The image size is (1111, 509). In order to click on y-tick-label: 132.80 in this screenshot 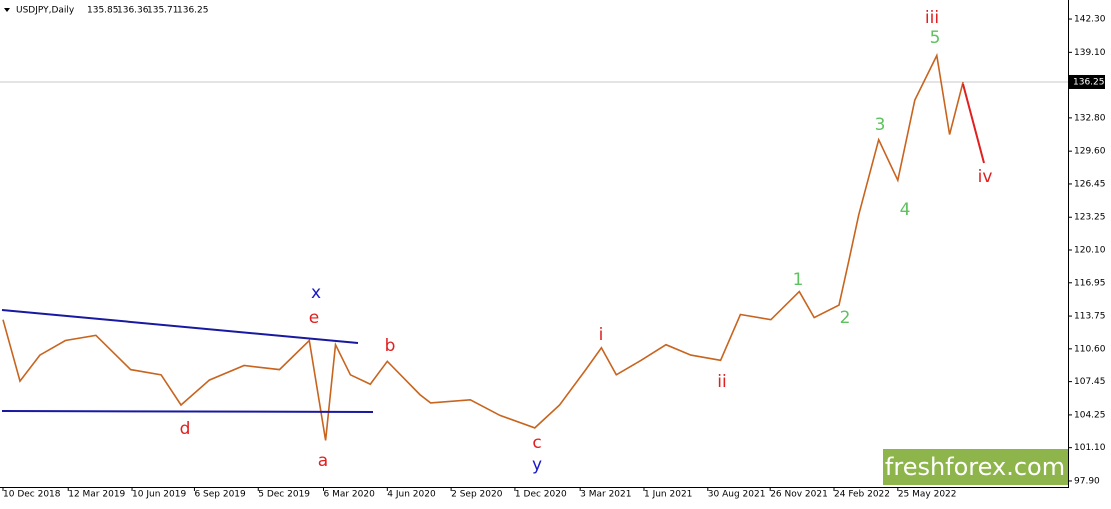, I will do `click(1090, 118)`.